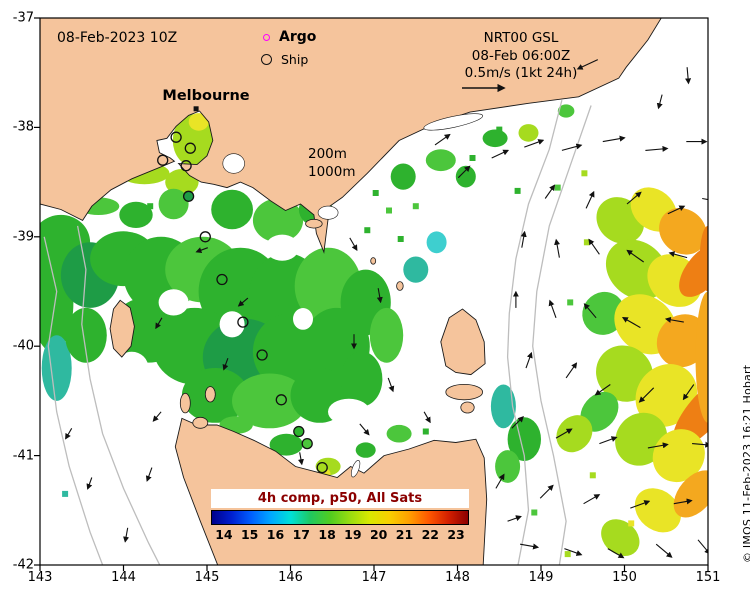 The width and height of the screenshot is (750, 600). Describe the element at coordinates (456, 534) in the screenshot. I see `colorbar-tick-label: 23` at that location.